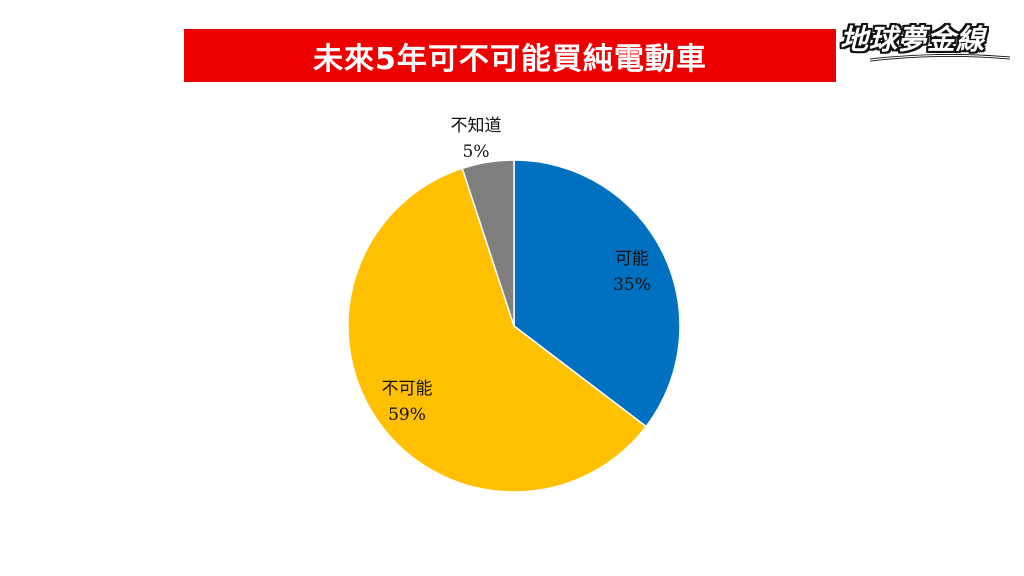 The image size is (1024, 576). Describe the element at coordinates (510, 59) in the screenshot. I see `chart-title: 未來5年可不可能買純電動車` at that location.